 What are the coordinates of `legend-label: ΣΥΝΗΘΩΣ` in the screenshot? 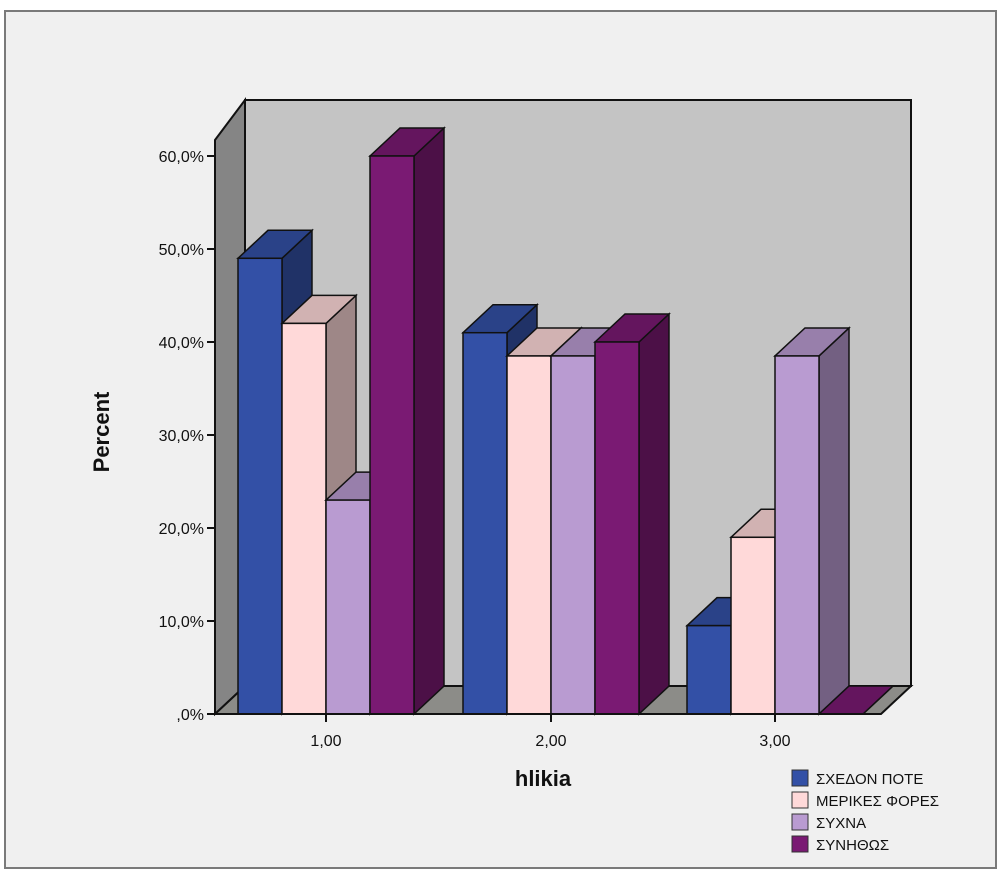 It's located at (852, 845).